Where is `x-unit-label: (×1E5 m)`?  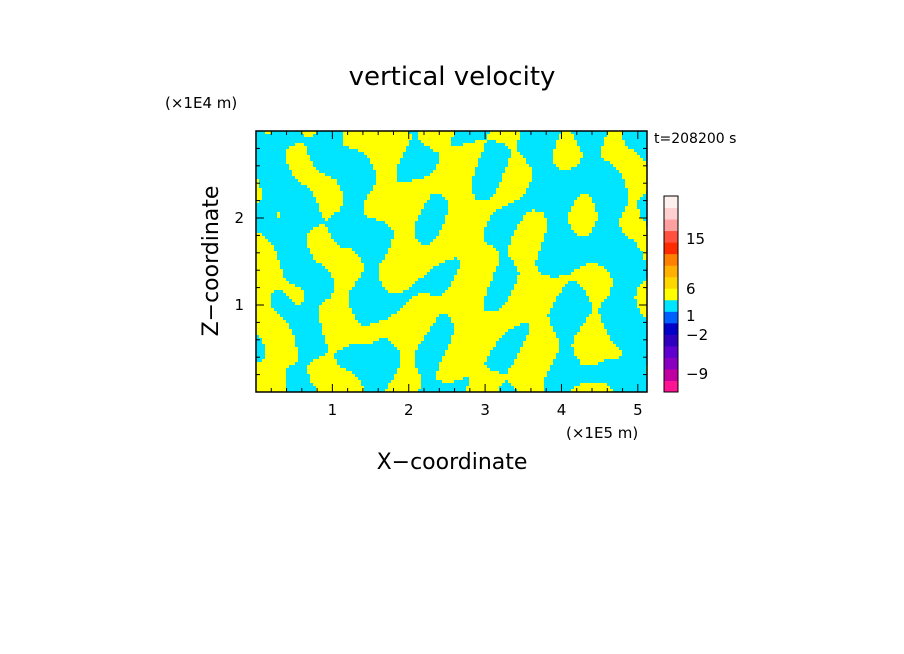
x-unit-label: (×1E5 m) is located at coordinates (602, 433).